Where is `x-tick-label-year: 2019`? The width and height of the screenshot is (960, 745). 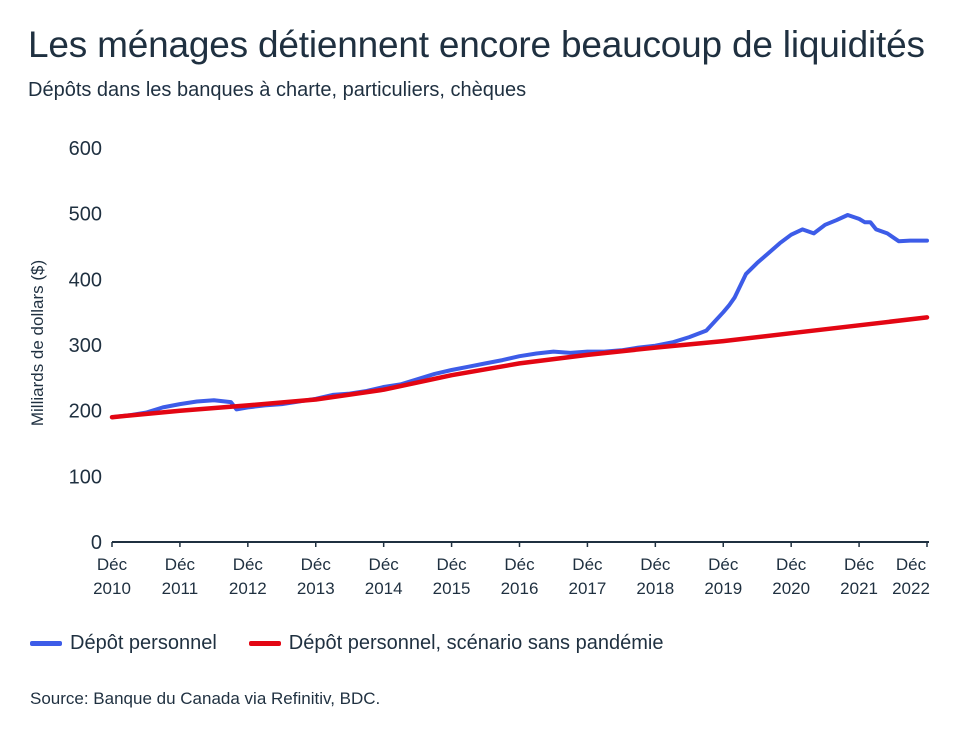 x-tick-label-year: 2019 is located at coordinates (723, 588).